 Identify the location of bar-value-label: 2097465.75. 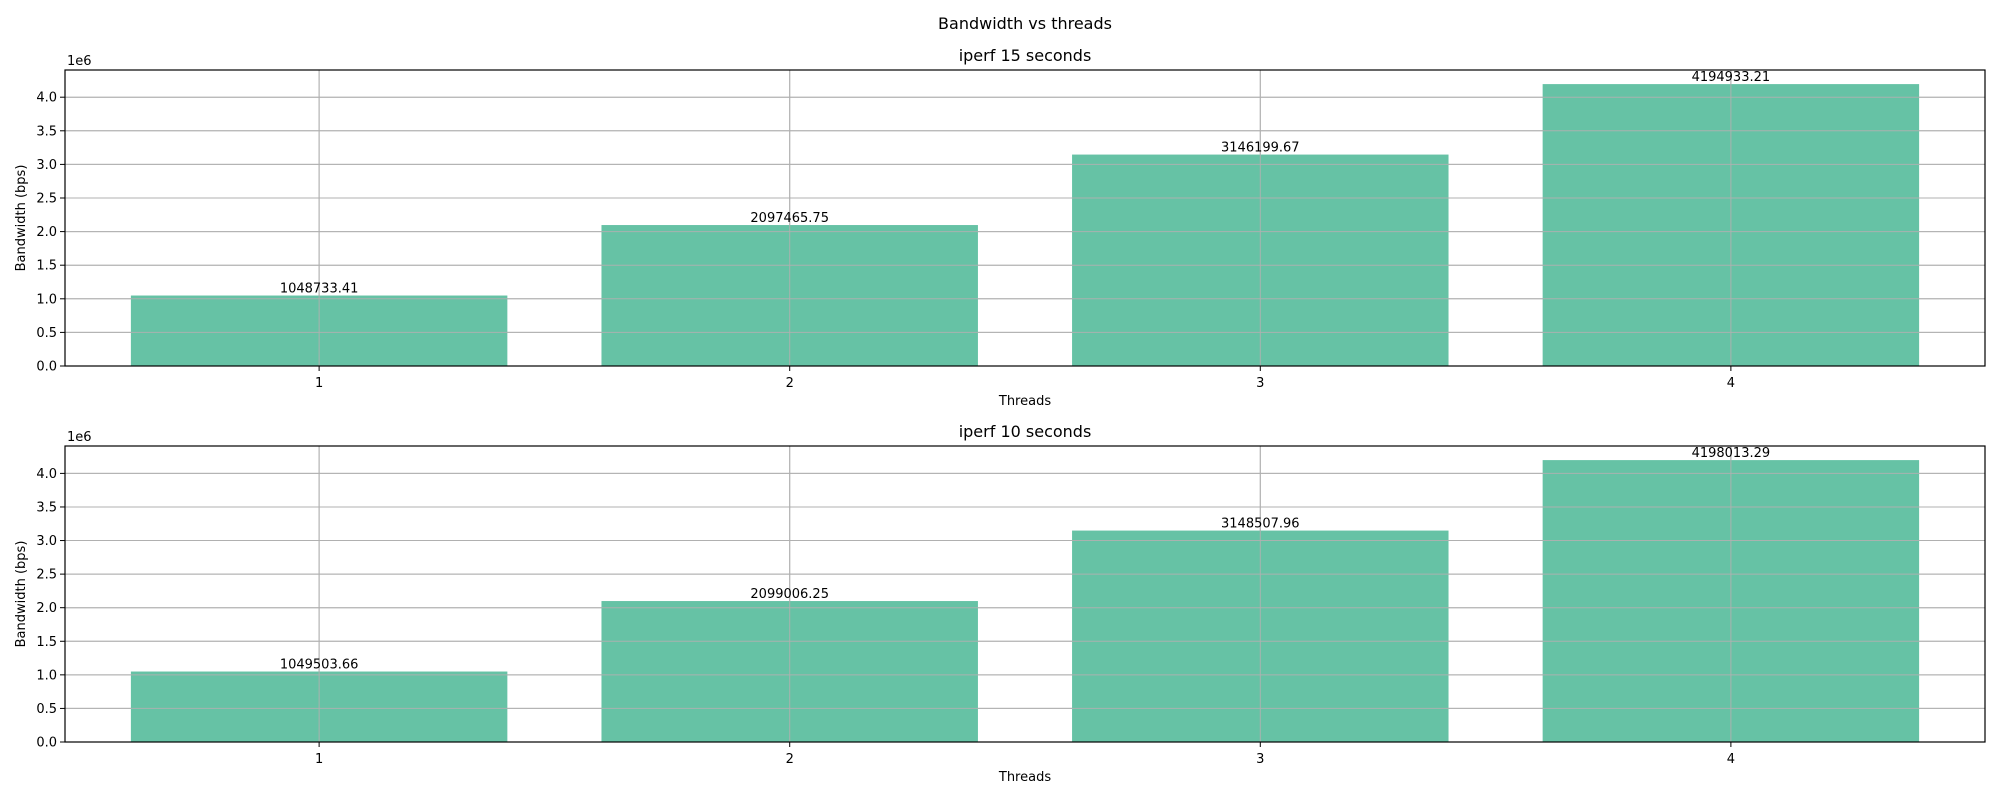
(789, 218).